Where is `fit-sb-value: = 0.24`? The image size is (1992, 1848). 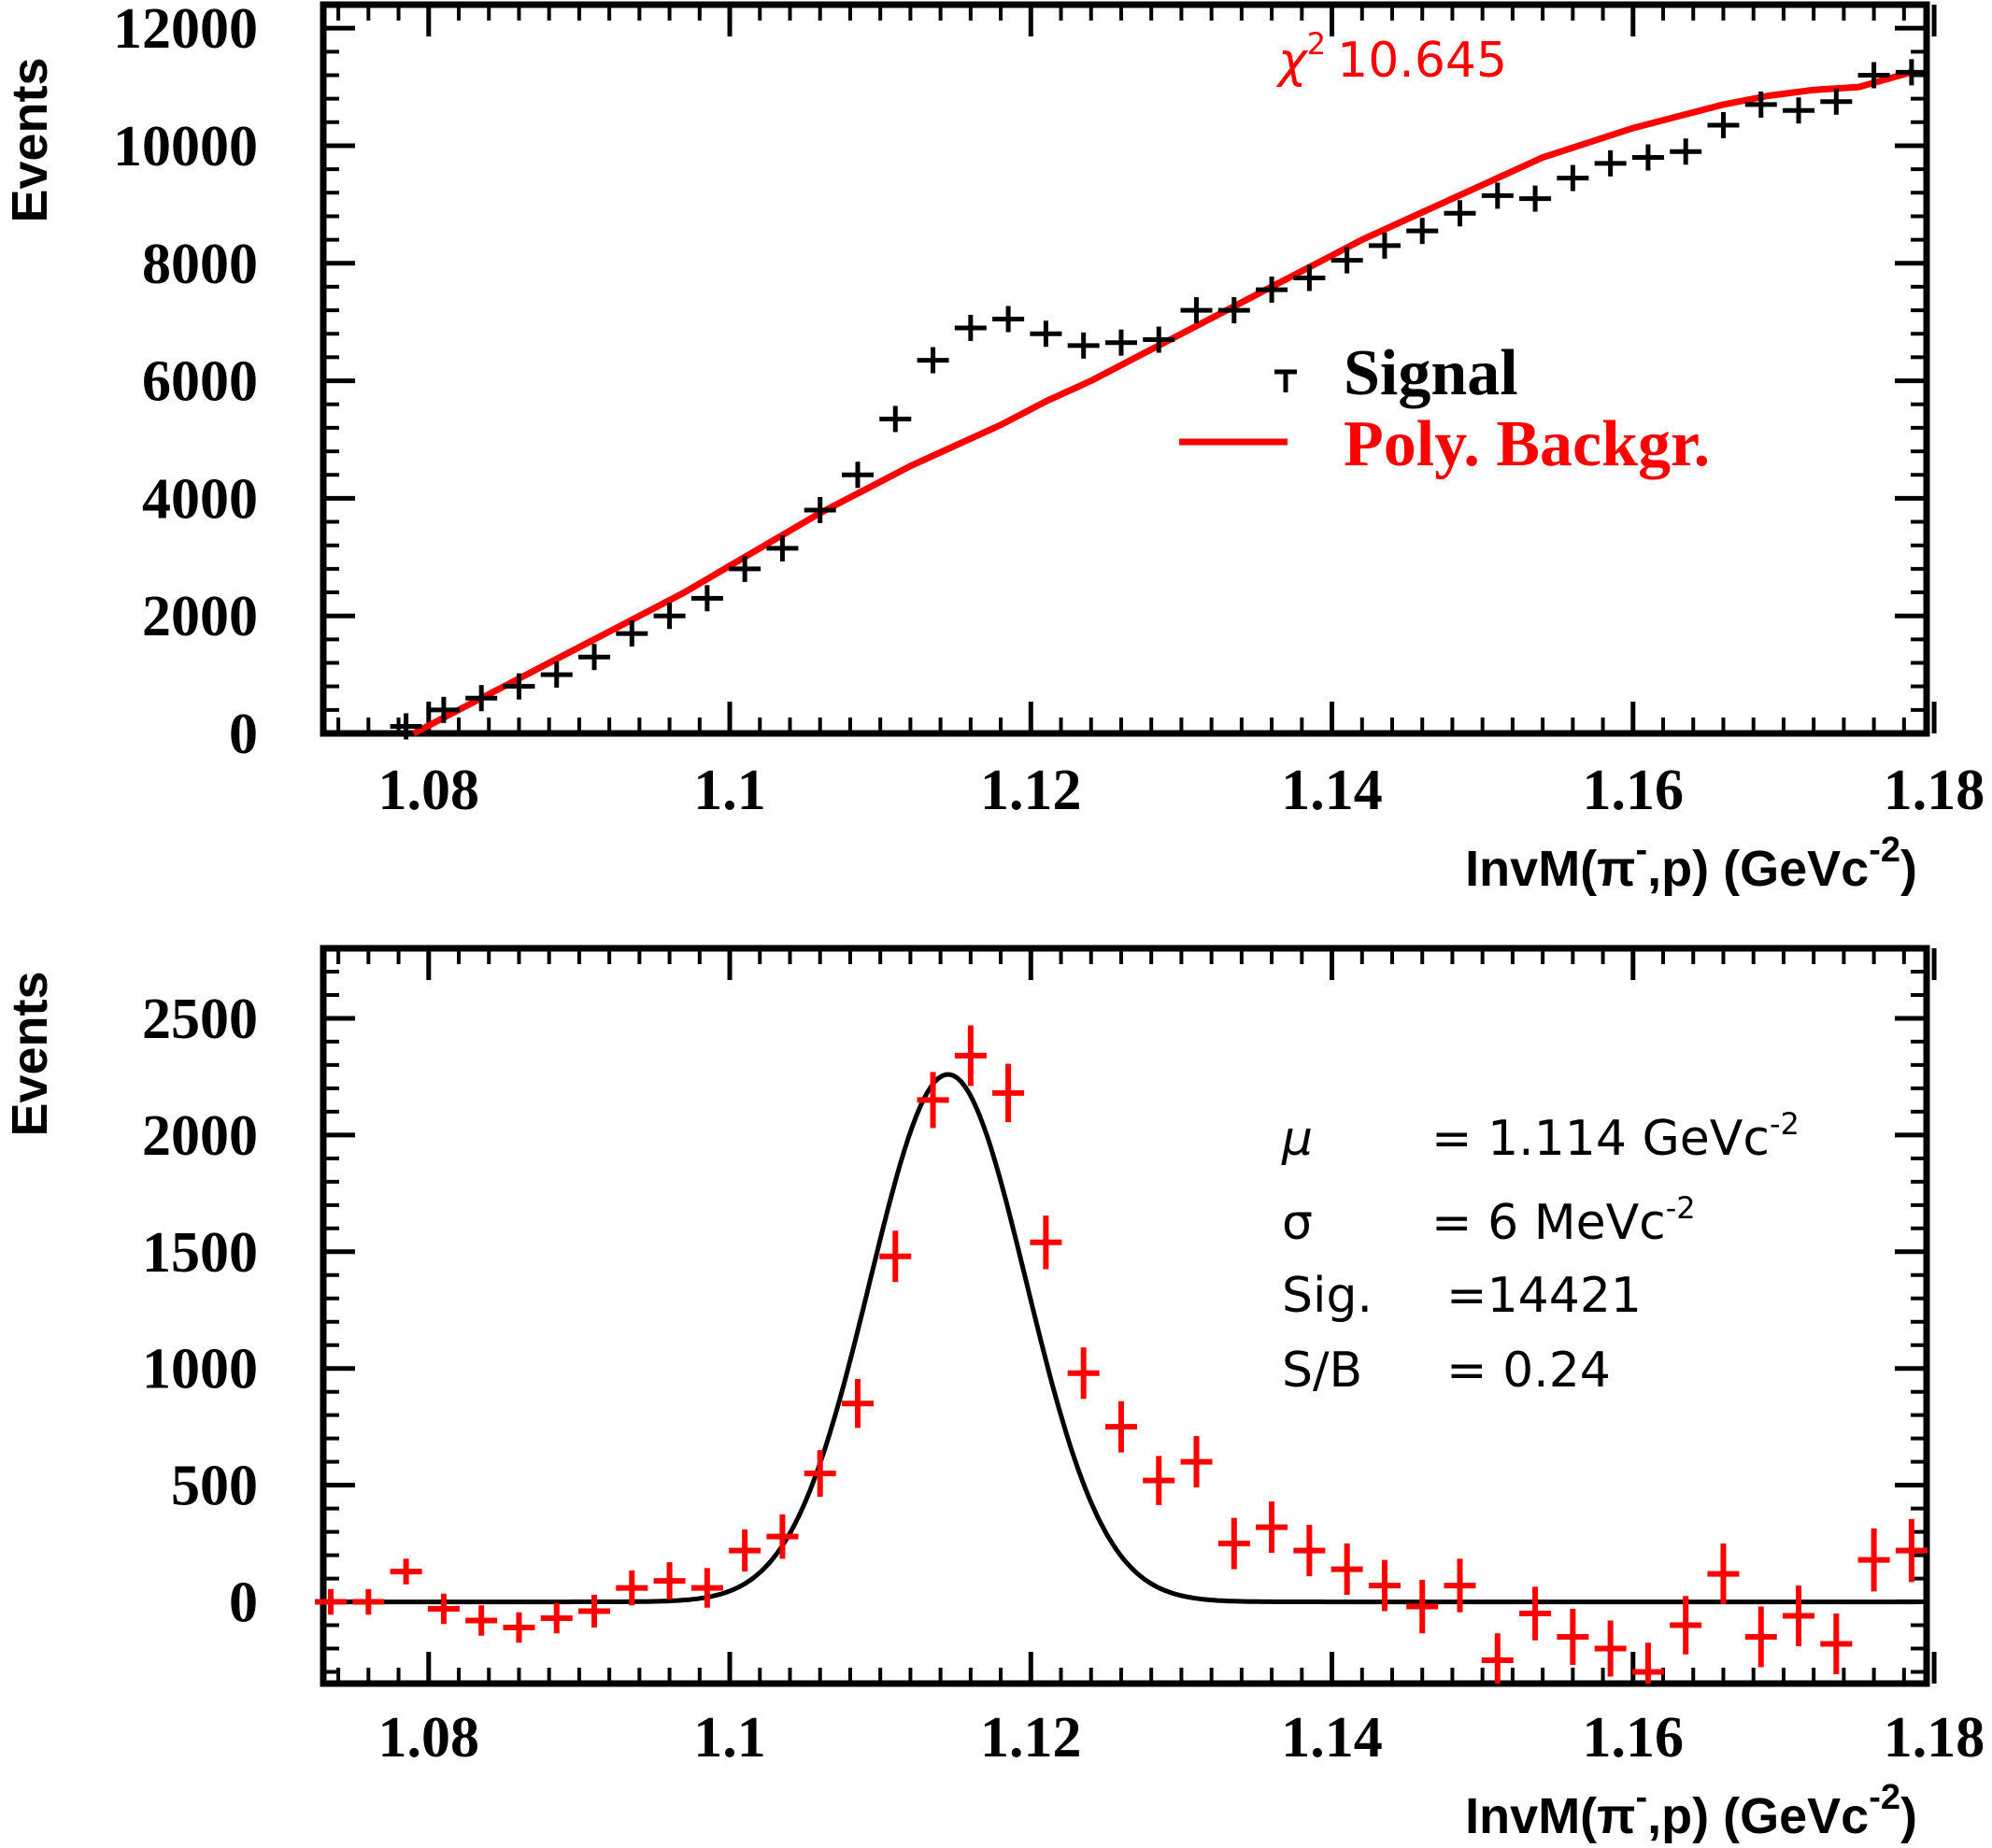 fit-sb-value: = 0.24 is located at coordinates (1529, 1371).